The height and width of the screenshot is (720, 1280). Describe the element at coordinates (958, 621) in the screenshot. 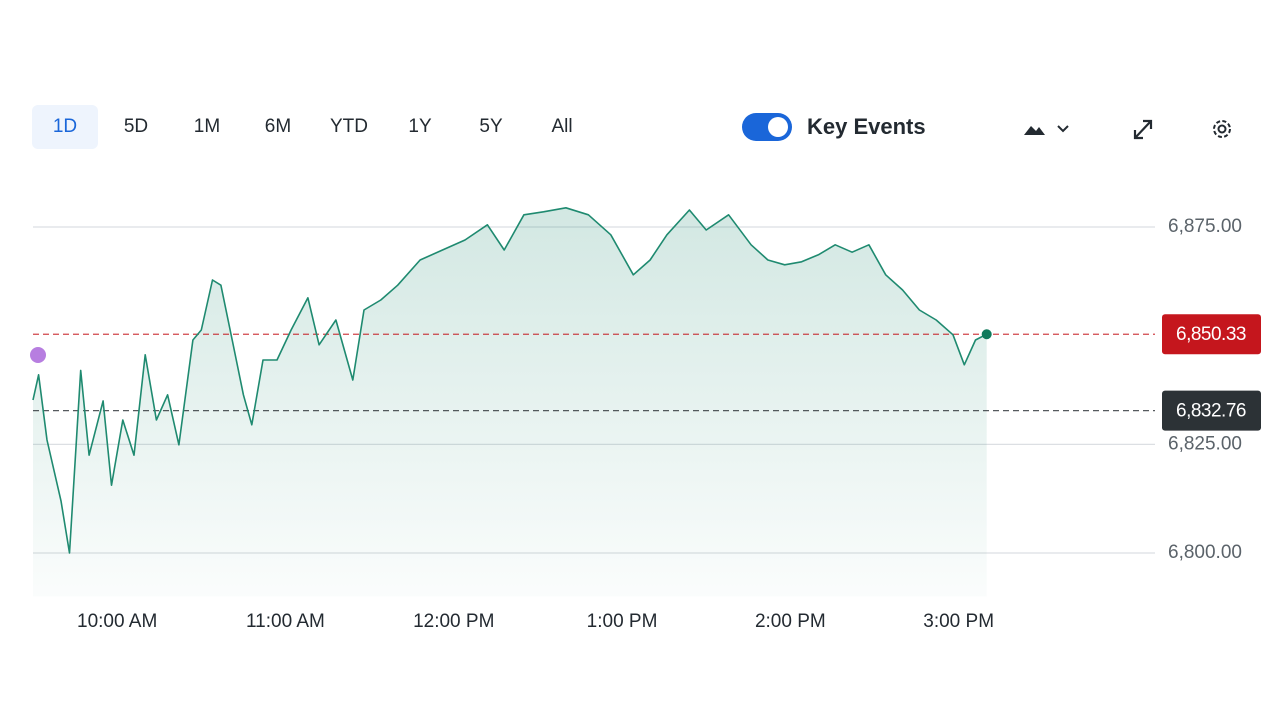

I see `x-tick-label: 3:00 PM` at that location.